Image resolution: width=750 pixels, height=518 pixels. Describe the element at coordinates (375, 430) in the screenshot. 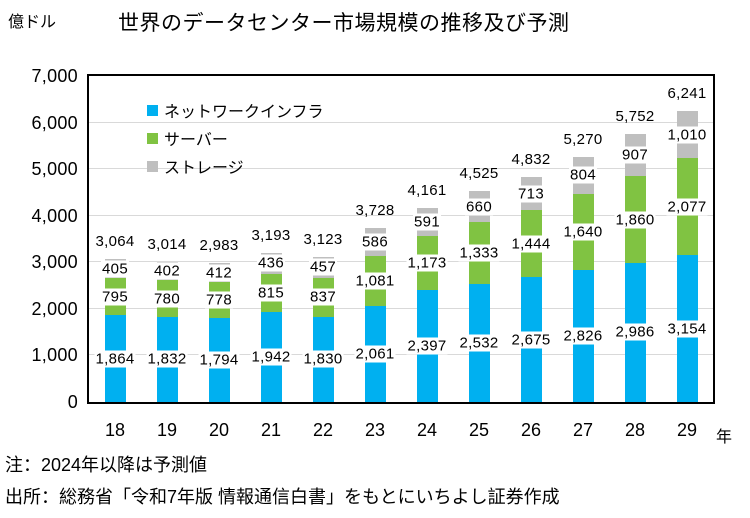

I see `x-axis-tick-label: 23` at that location.